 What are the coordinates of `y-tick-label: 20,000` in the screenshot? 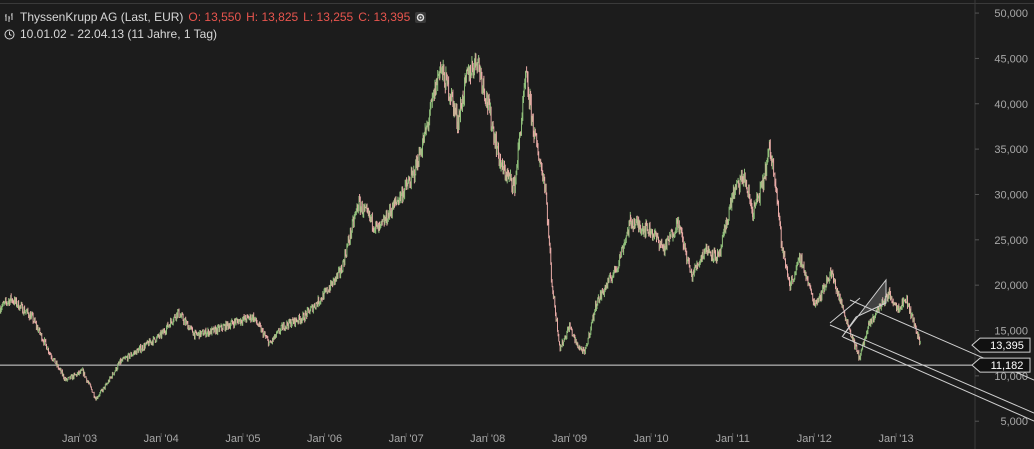 It's located at (1011, 286).